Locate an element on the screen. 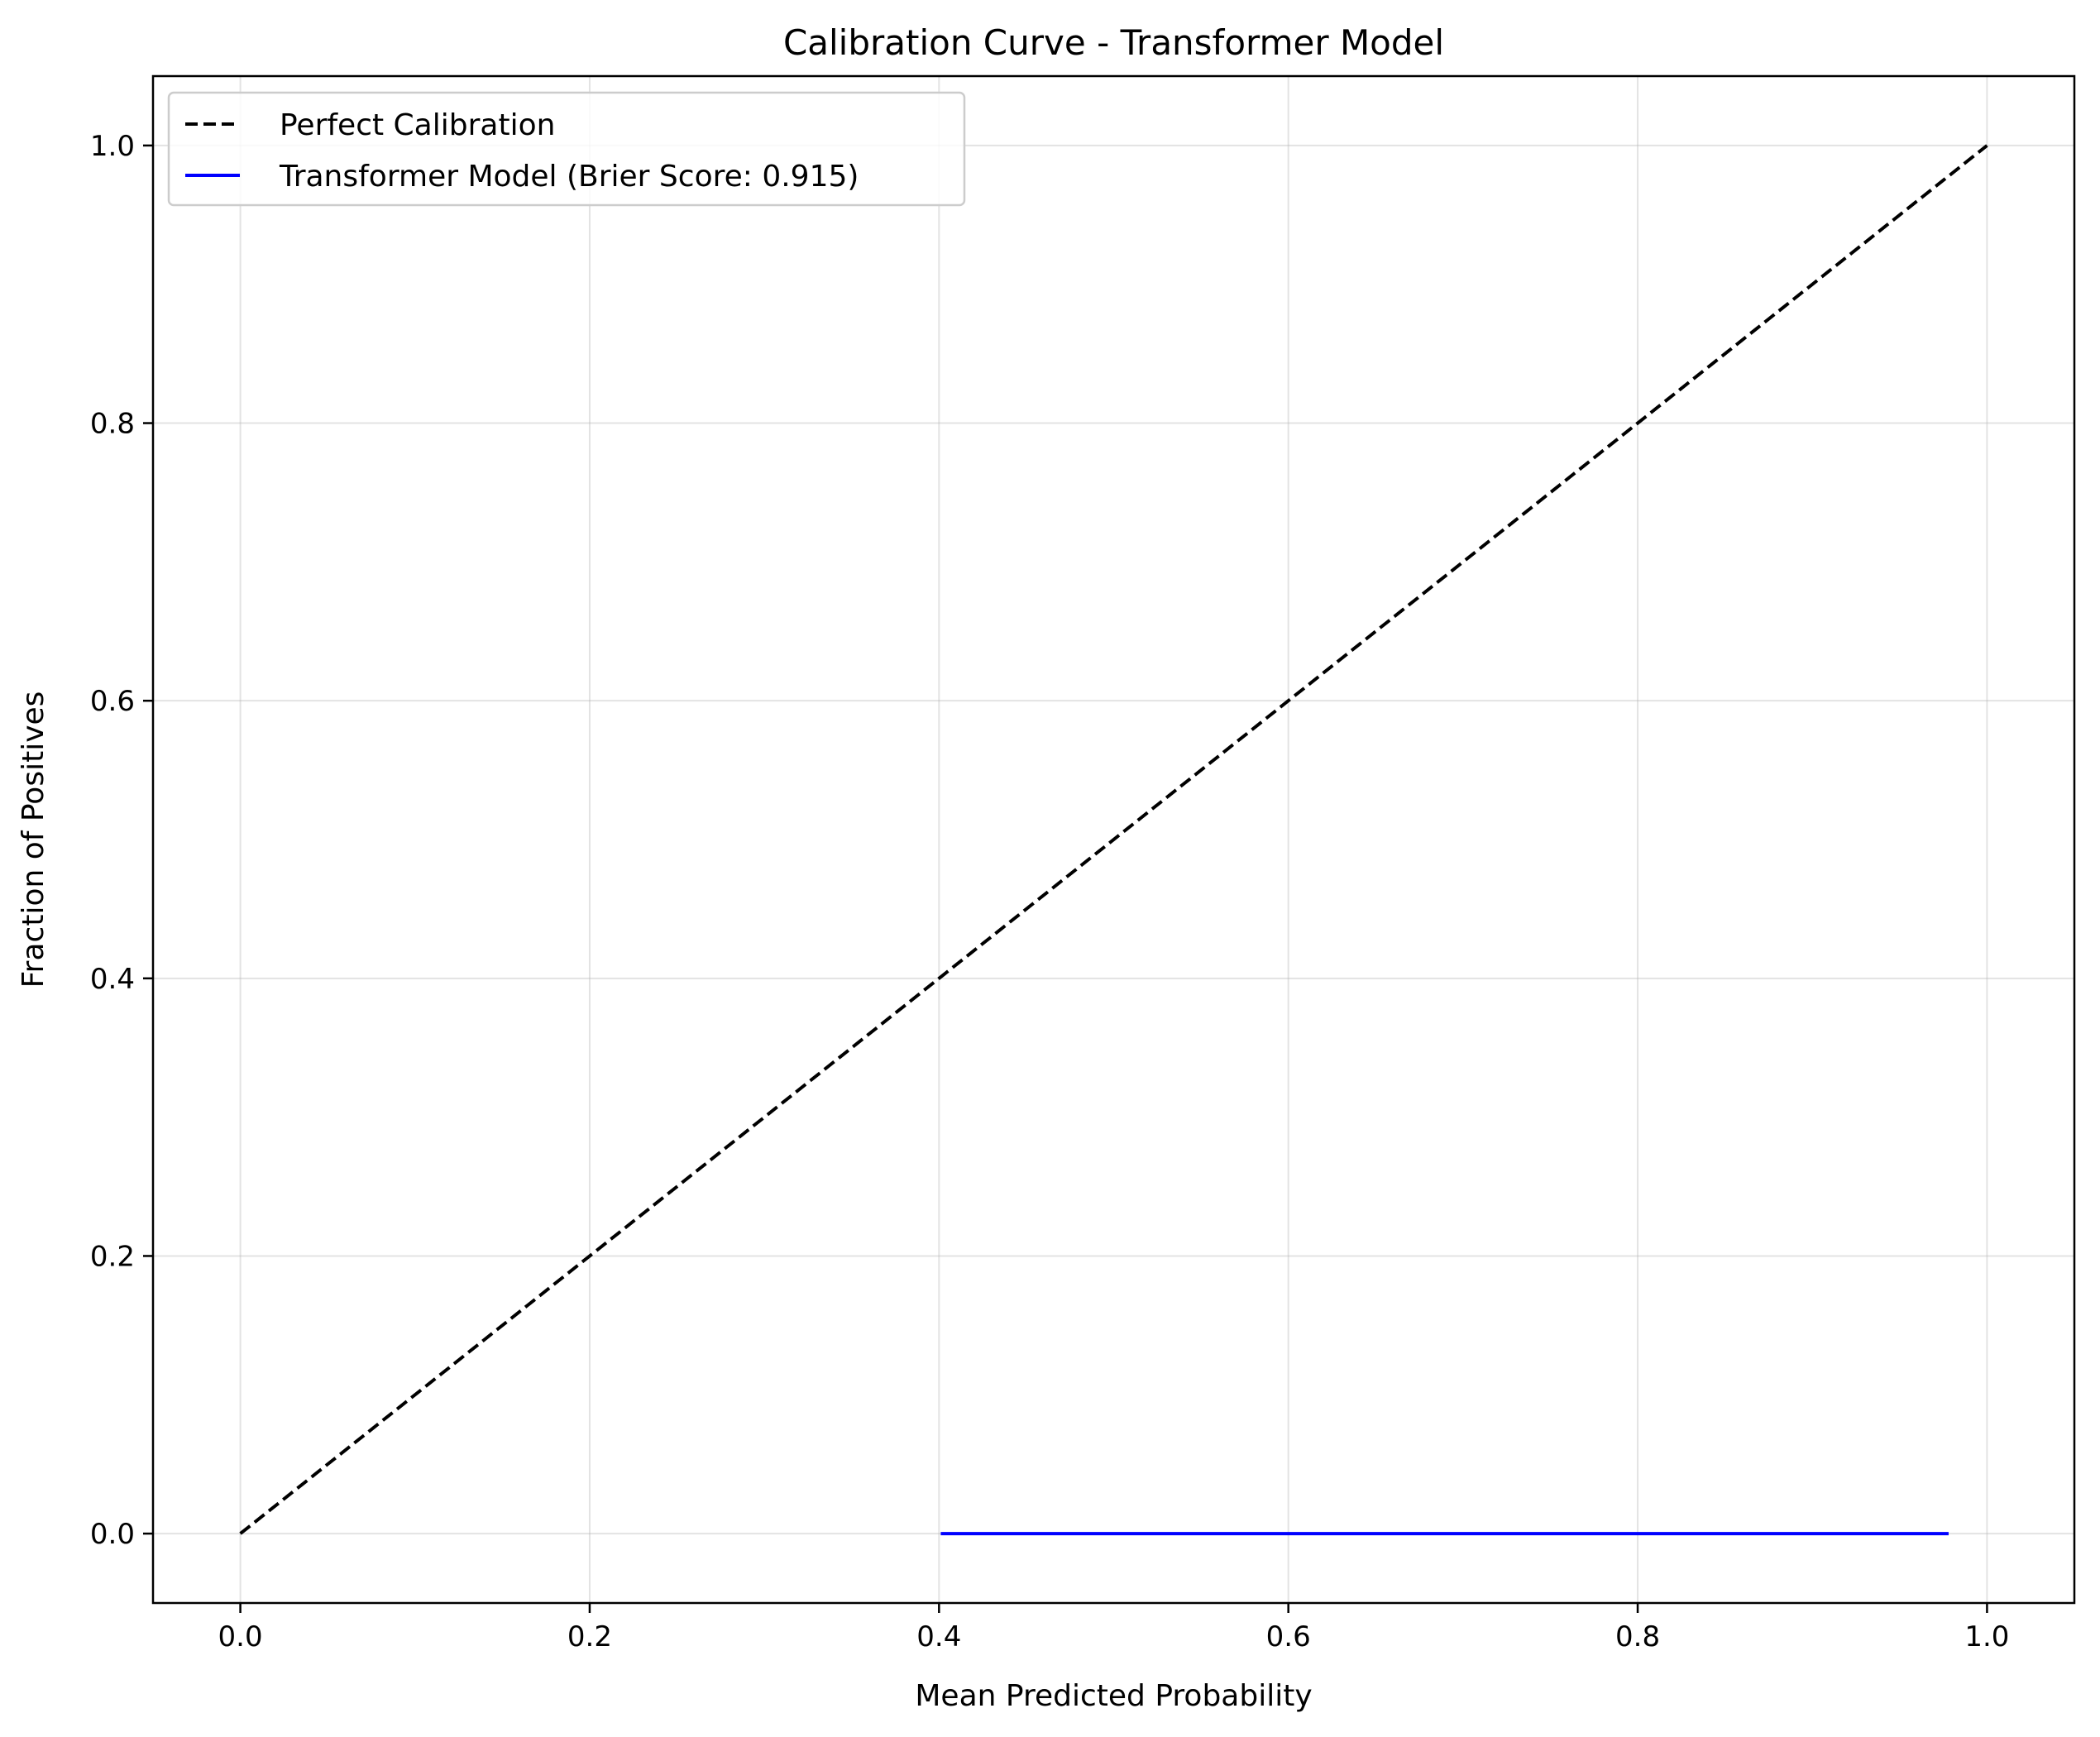 This screenshot has width=2100, height=1737. y-tick-label: 0.6 is located at coordinates (113, 701).